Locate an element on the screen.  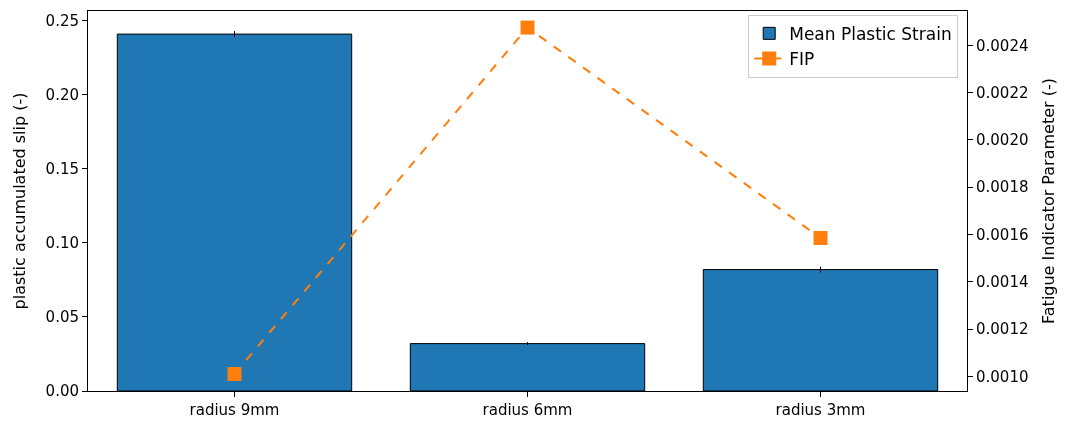
x-tick-label: radius 3mm is located at coordinates (820, 410).